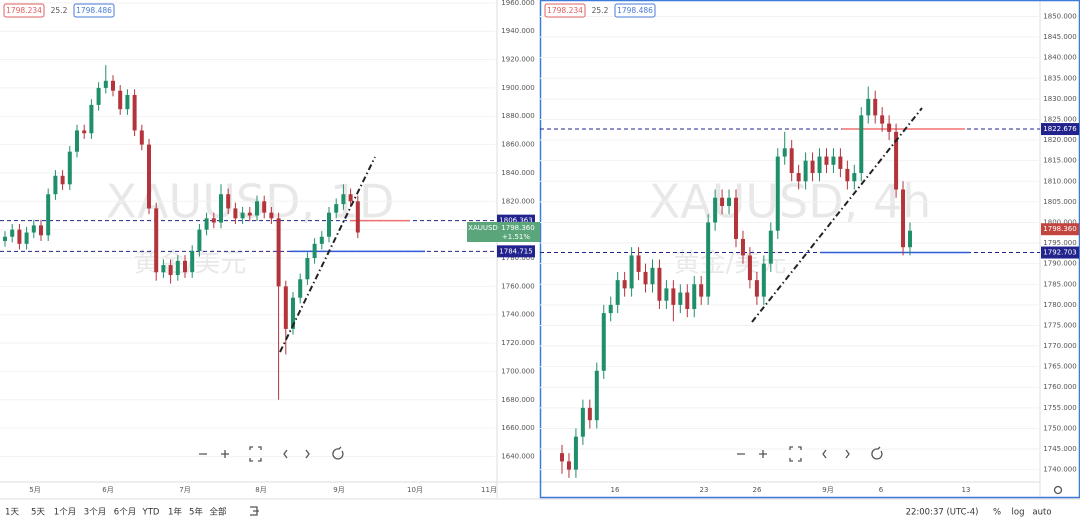  Describe the element at coordinates (827, 490) in the screenshot. I see `x-tick-label: 9月` at that location.